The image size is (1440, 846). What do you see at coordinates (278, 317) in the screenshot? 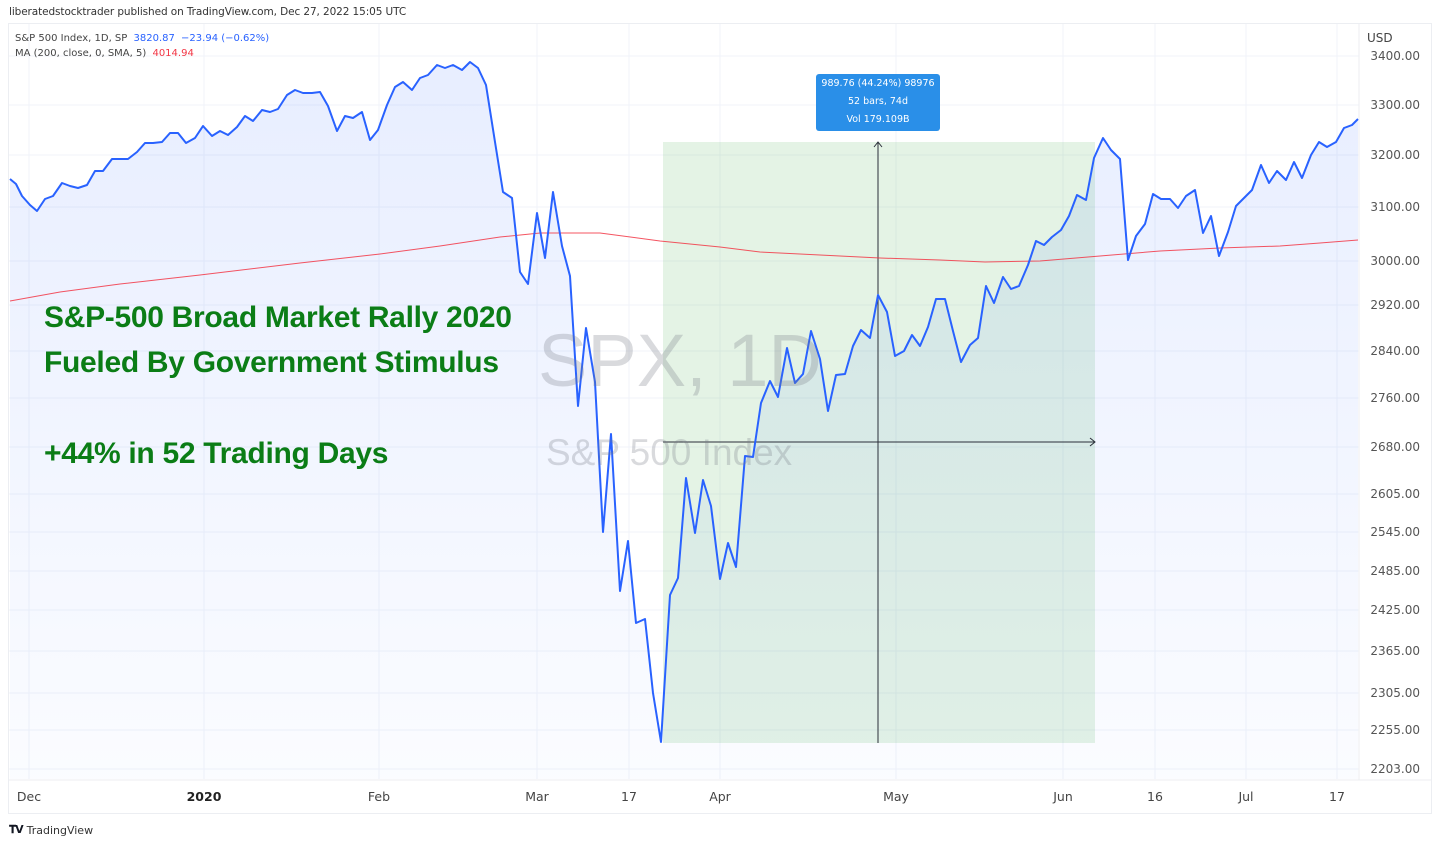
I see `annotation-line-1: S&P-500 Broad Market Rally 2020` at bounding box center [278, 317].